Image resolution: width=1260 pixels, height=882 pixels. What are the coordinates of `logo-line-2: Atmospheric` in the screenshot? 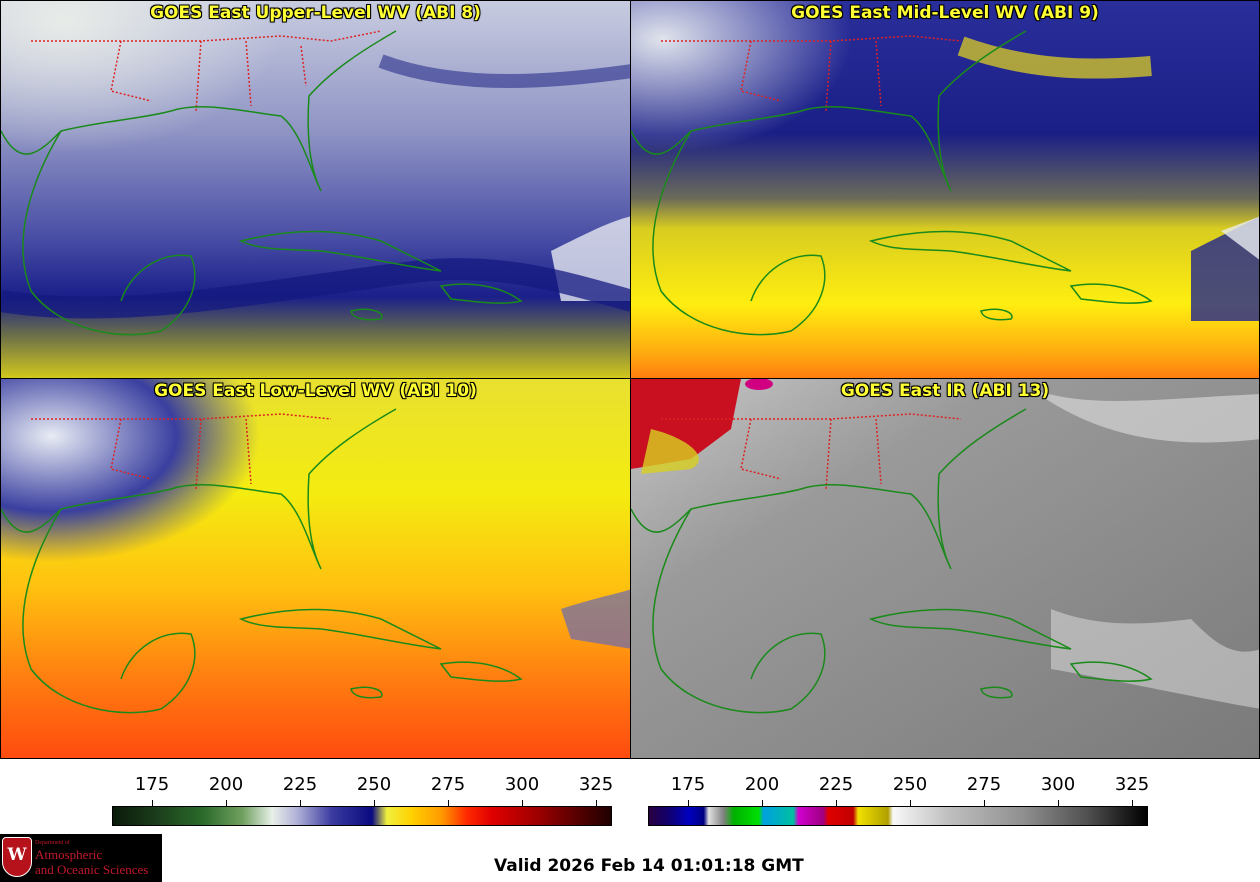 It's located at (69, 854).